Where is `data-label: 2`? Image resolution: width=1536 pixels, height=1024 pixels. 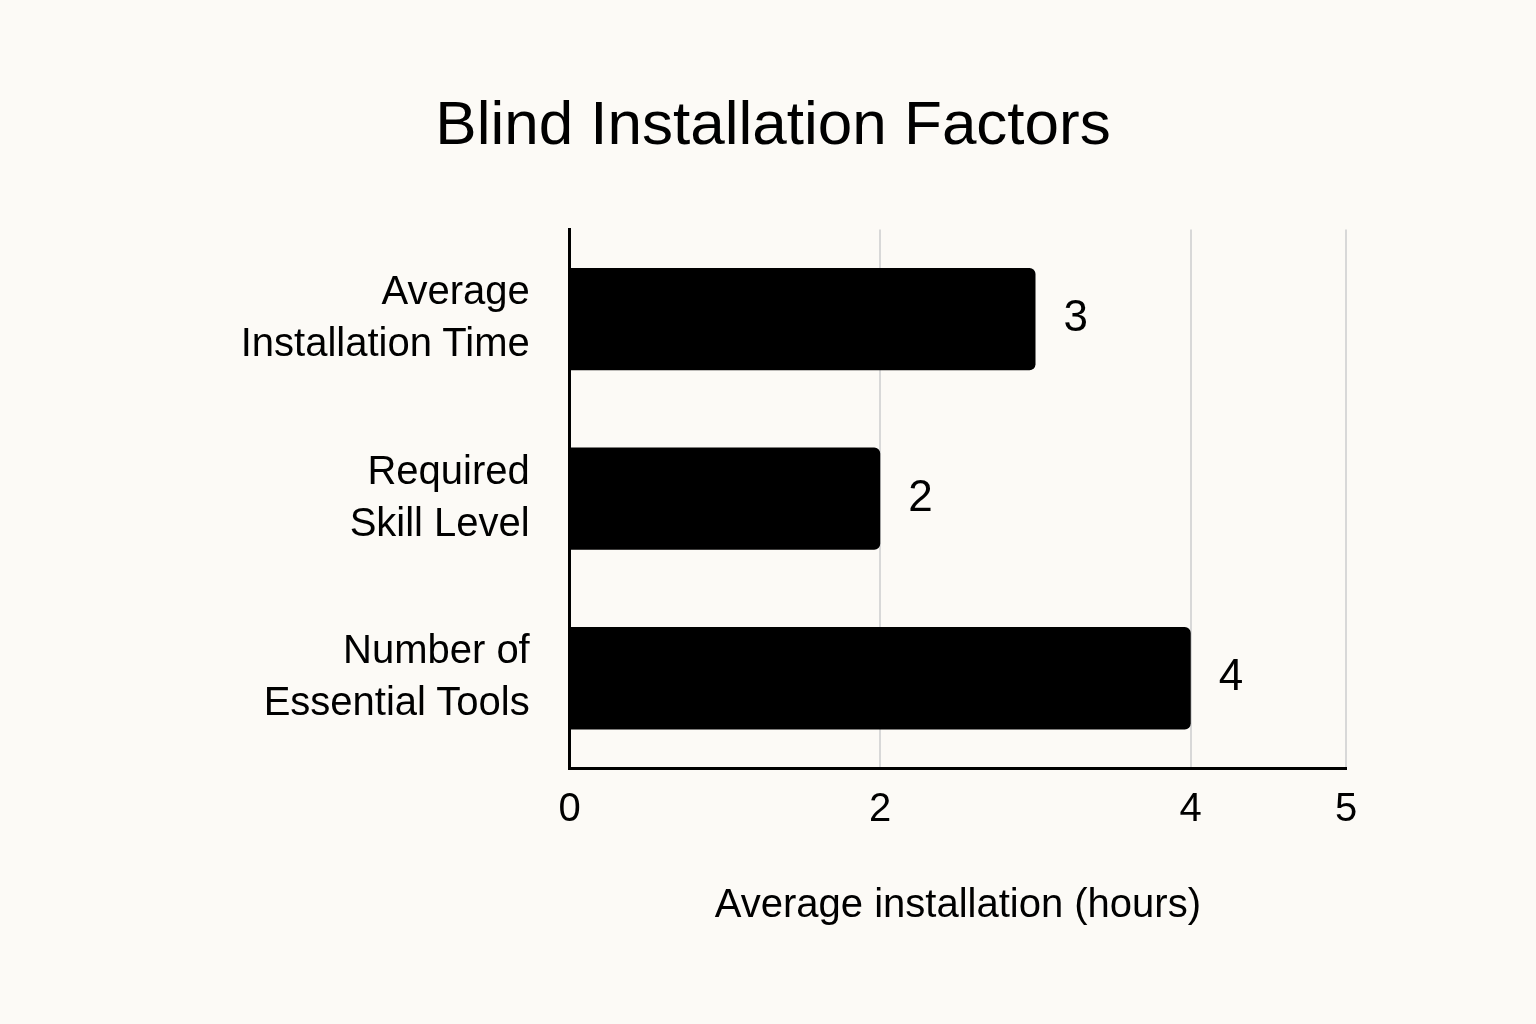
data-label: 2 is located at coordinates (920, 495).